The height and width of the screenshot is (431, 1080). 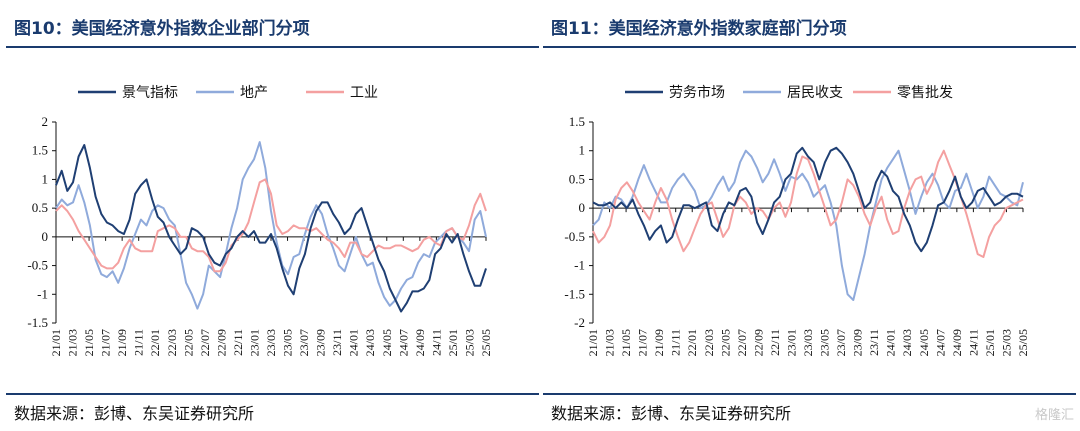 I want to click on legend: 劳务市场 居民收支 零售批发, so click(x=789, y=92).